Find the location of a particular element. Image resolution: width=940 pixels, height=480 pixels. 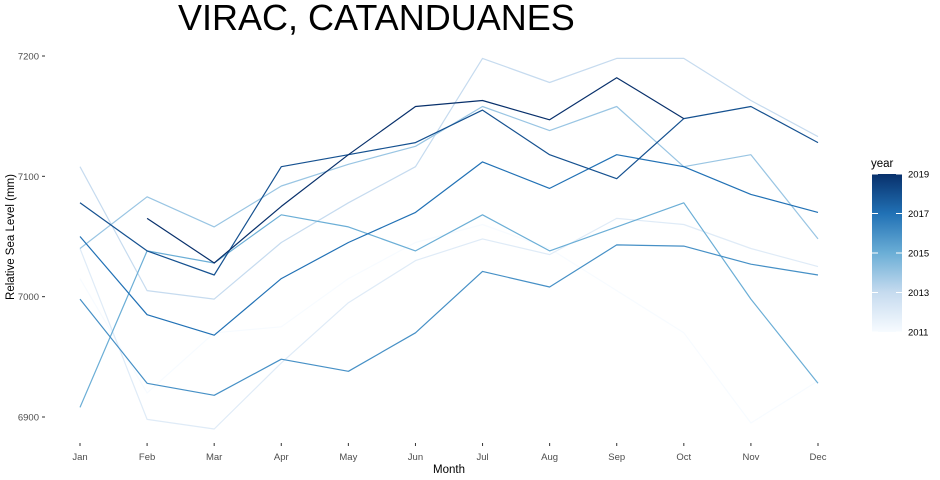

legend-tick-label: 2019 is located at coordinates (918, 175).